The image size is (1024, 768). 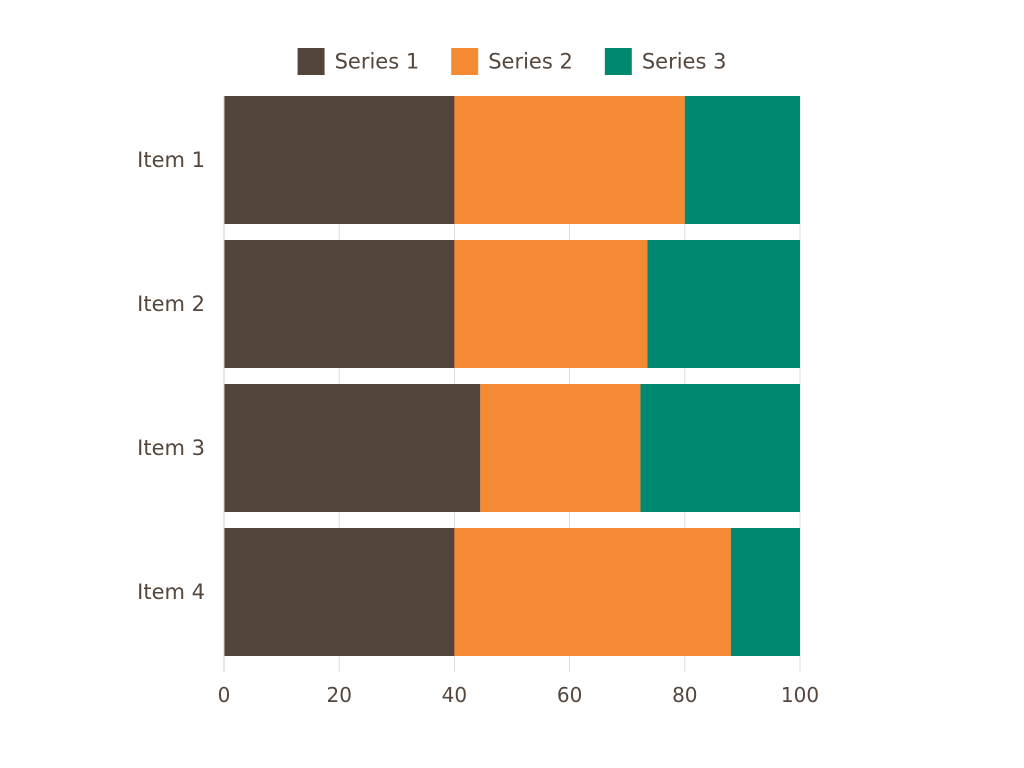 I want to click on x-tick-label: 0, so click(x=224, y=695).